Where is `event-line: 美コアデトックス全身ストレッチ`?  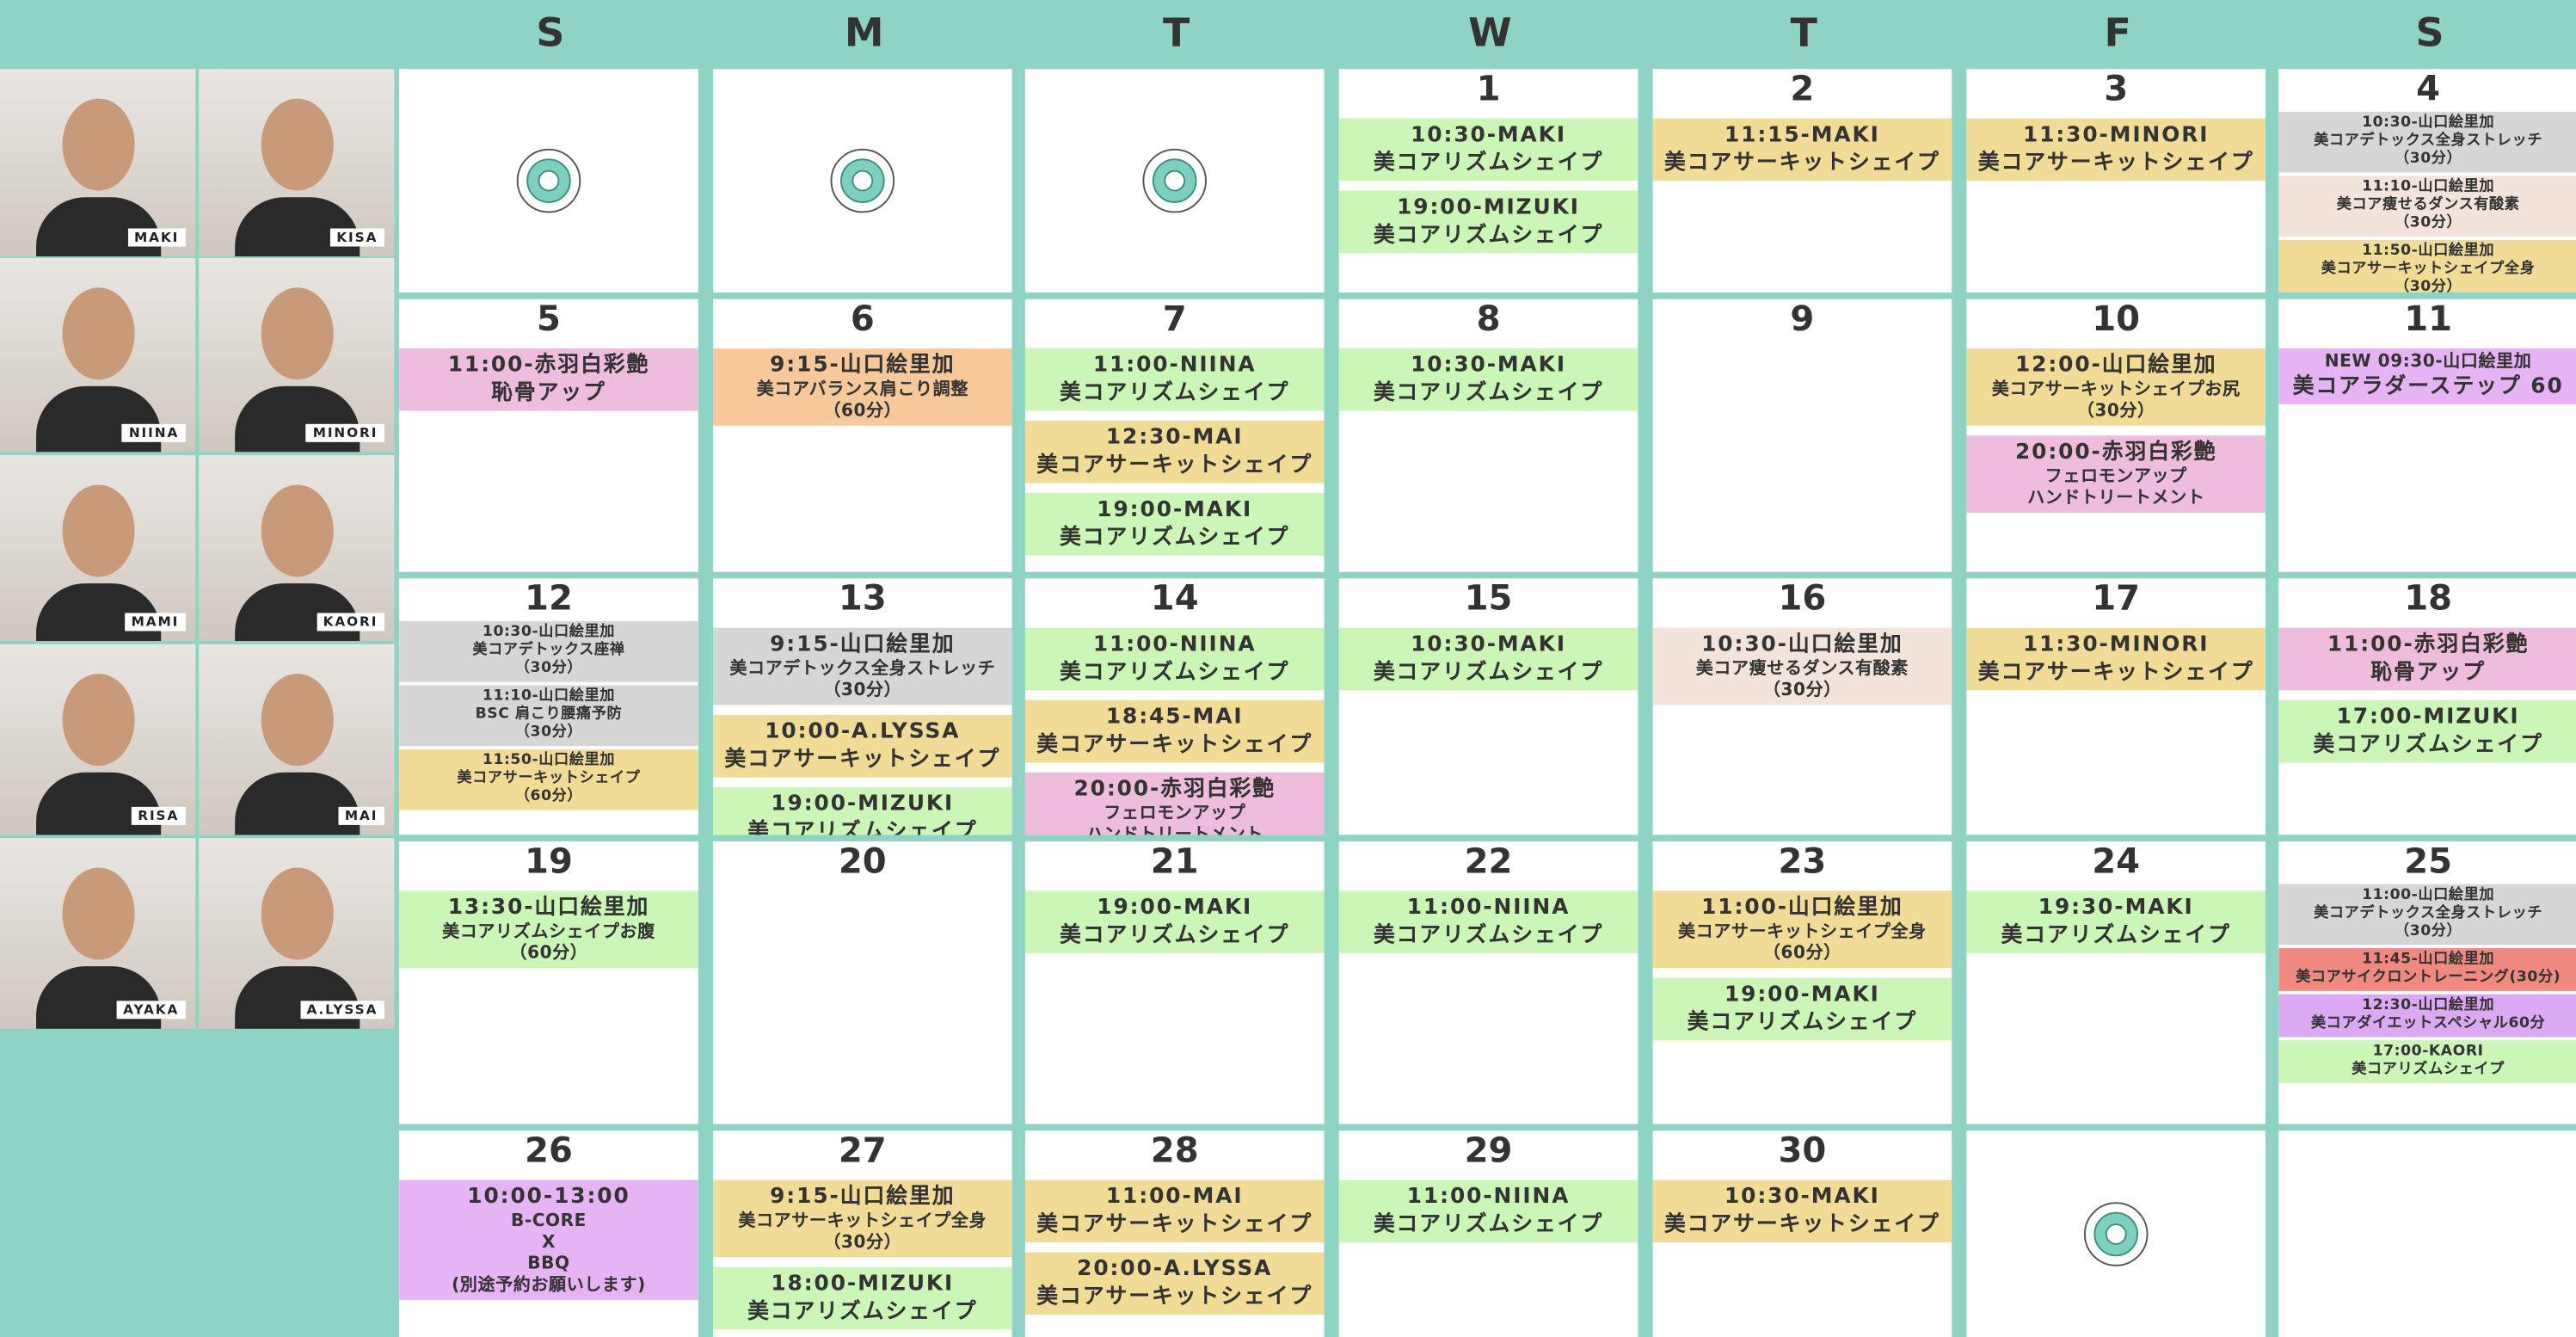
event-line: 美コアデトックス全身ストレッチ is located at coordinates (2428, 141).